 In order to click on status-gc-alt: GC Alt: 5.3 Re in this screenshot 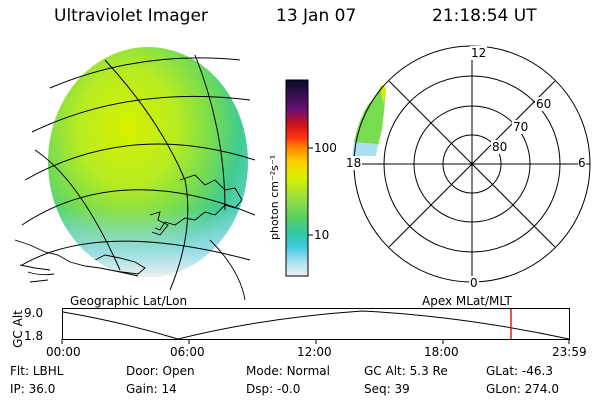, I will do `click(406, 371)`.